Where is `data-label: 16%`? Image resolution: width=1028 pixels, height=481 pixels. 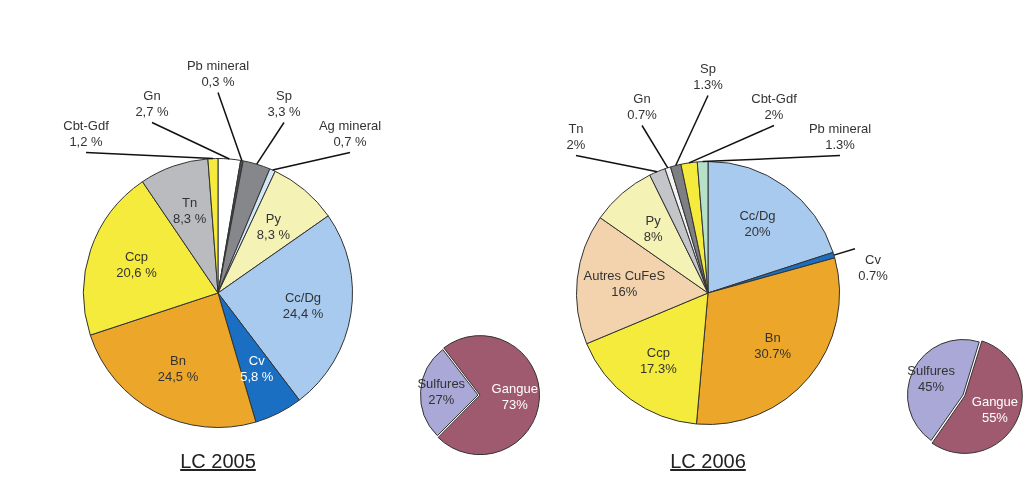 data-label: 16% is located at coordinates (624, 291).